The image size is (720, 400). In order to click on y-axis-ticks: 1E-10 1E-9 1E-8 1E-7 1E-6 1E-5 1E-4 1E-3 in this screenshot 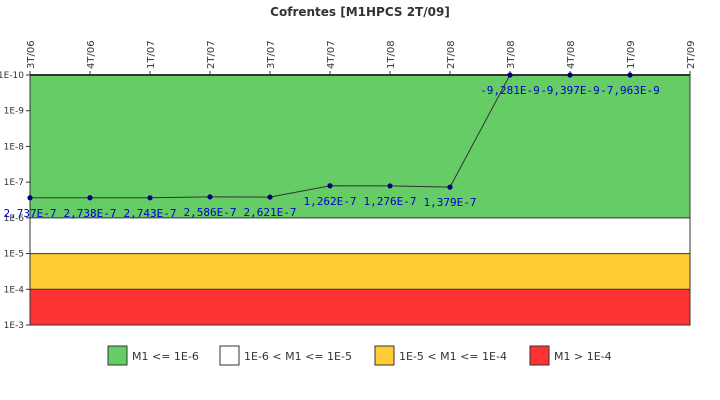, I will do `click(15, 201)`.